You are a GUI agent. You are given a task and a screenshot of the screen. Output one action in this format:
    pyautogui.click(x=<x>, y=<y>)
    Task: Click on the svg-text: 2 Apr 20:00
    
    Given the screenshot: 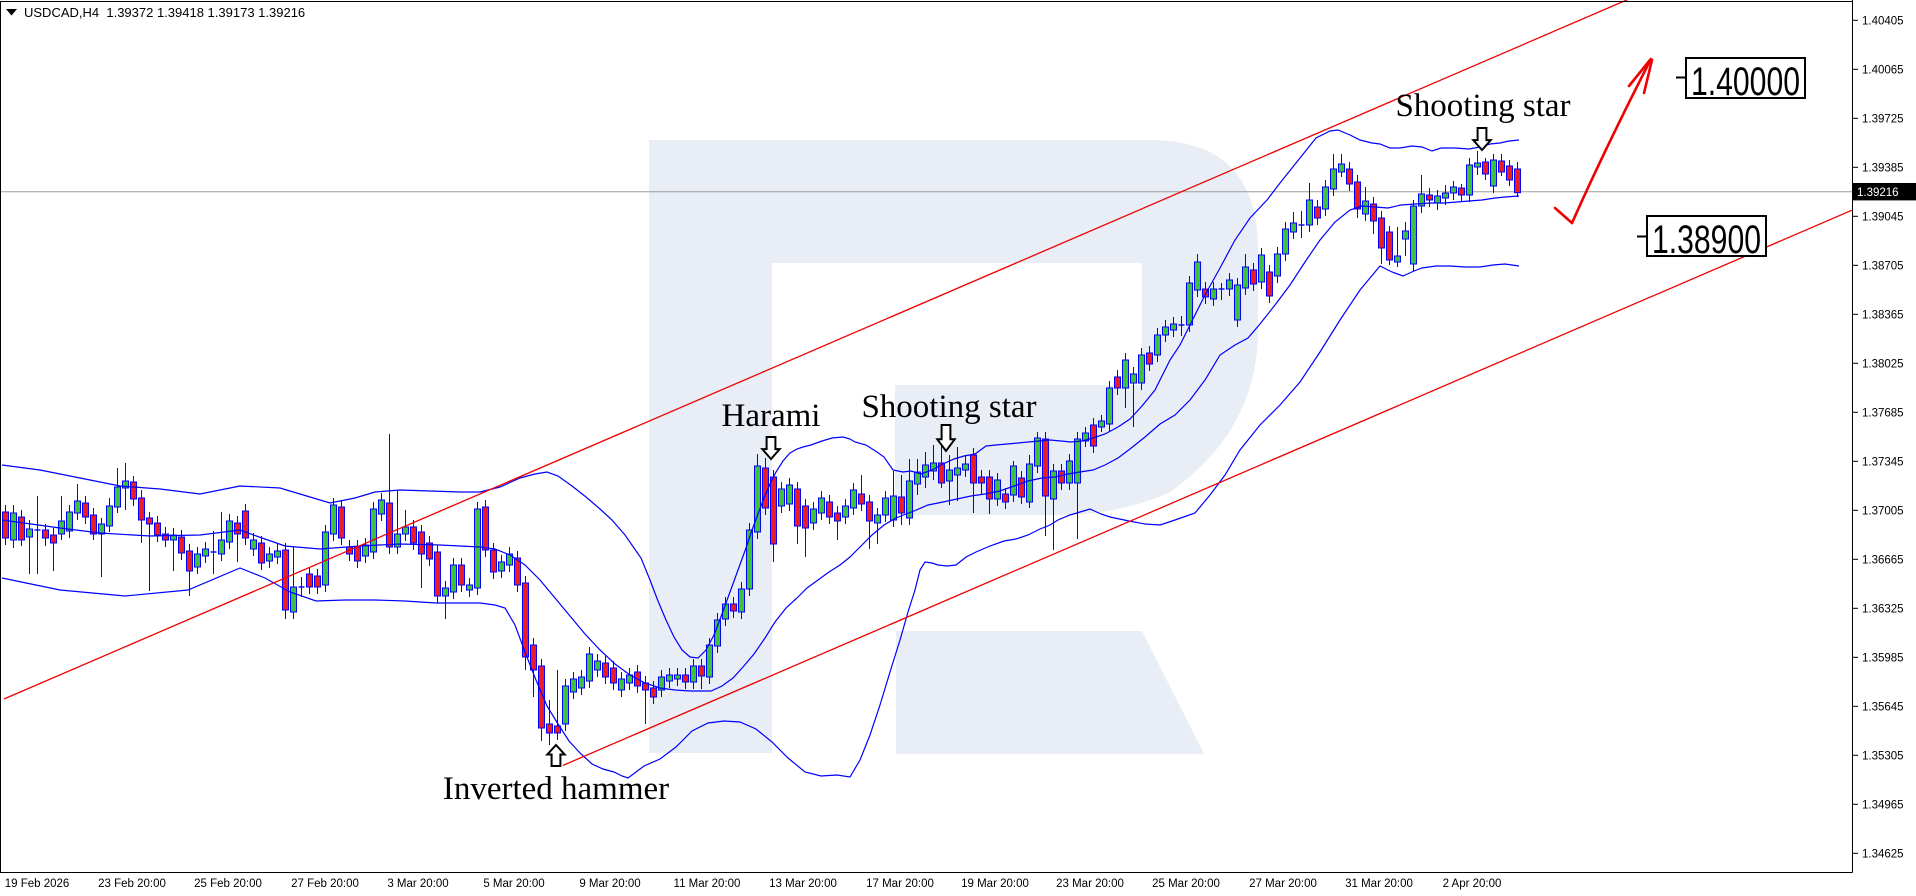 What is the action you would take?
    pyautogui.click(x=1472, y=884)
    